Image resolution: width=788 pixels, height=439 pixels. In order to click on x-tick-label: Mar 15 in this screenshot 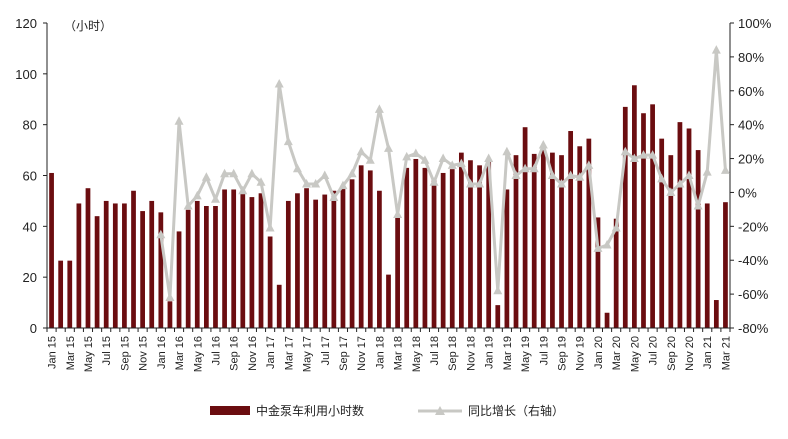, I will do `click(71, 353)`.